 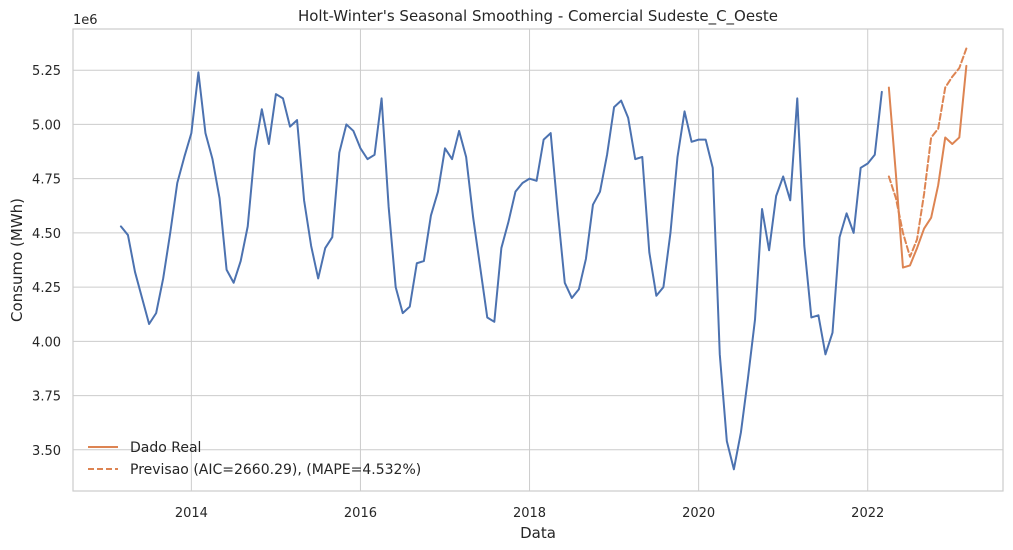 What do you see at coordinates (867, 513) in the screenshot?
I see `x-tick-label: 2022` at bounding box center [867, 513].